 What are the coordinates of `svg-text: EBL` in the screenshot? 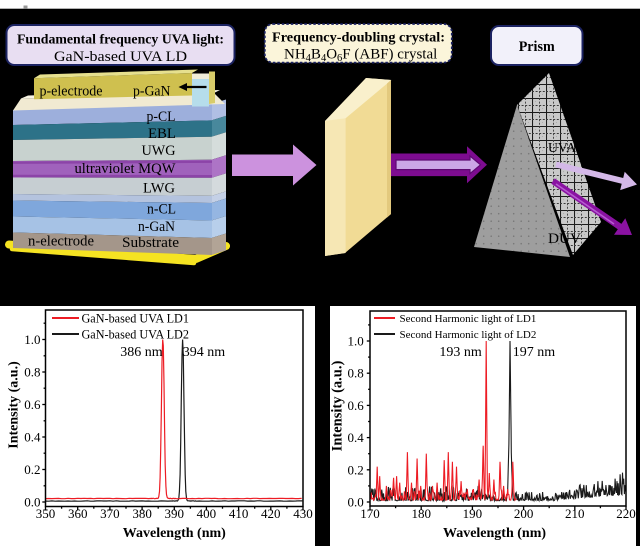 It's located at (162, 134).